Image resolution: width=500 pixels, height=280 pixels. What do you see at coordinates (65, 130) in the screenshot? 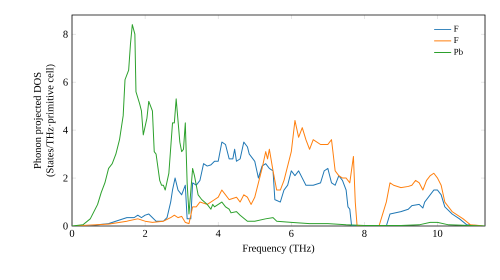
I see `y-tick-label: 4` at bounding box center [65, 130].